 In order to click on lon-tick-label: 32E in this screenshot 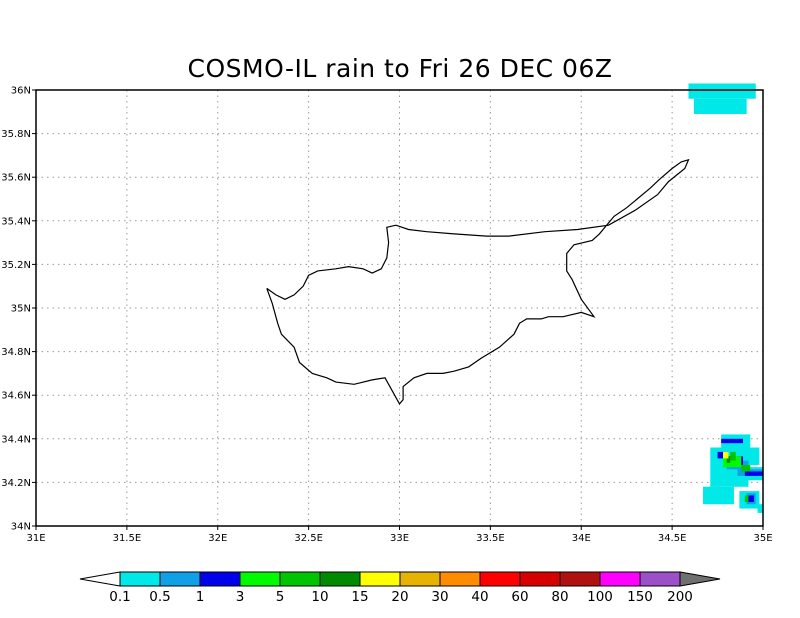, I will do `click(217, 538)`.